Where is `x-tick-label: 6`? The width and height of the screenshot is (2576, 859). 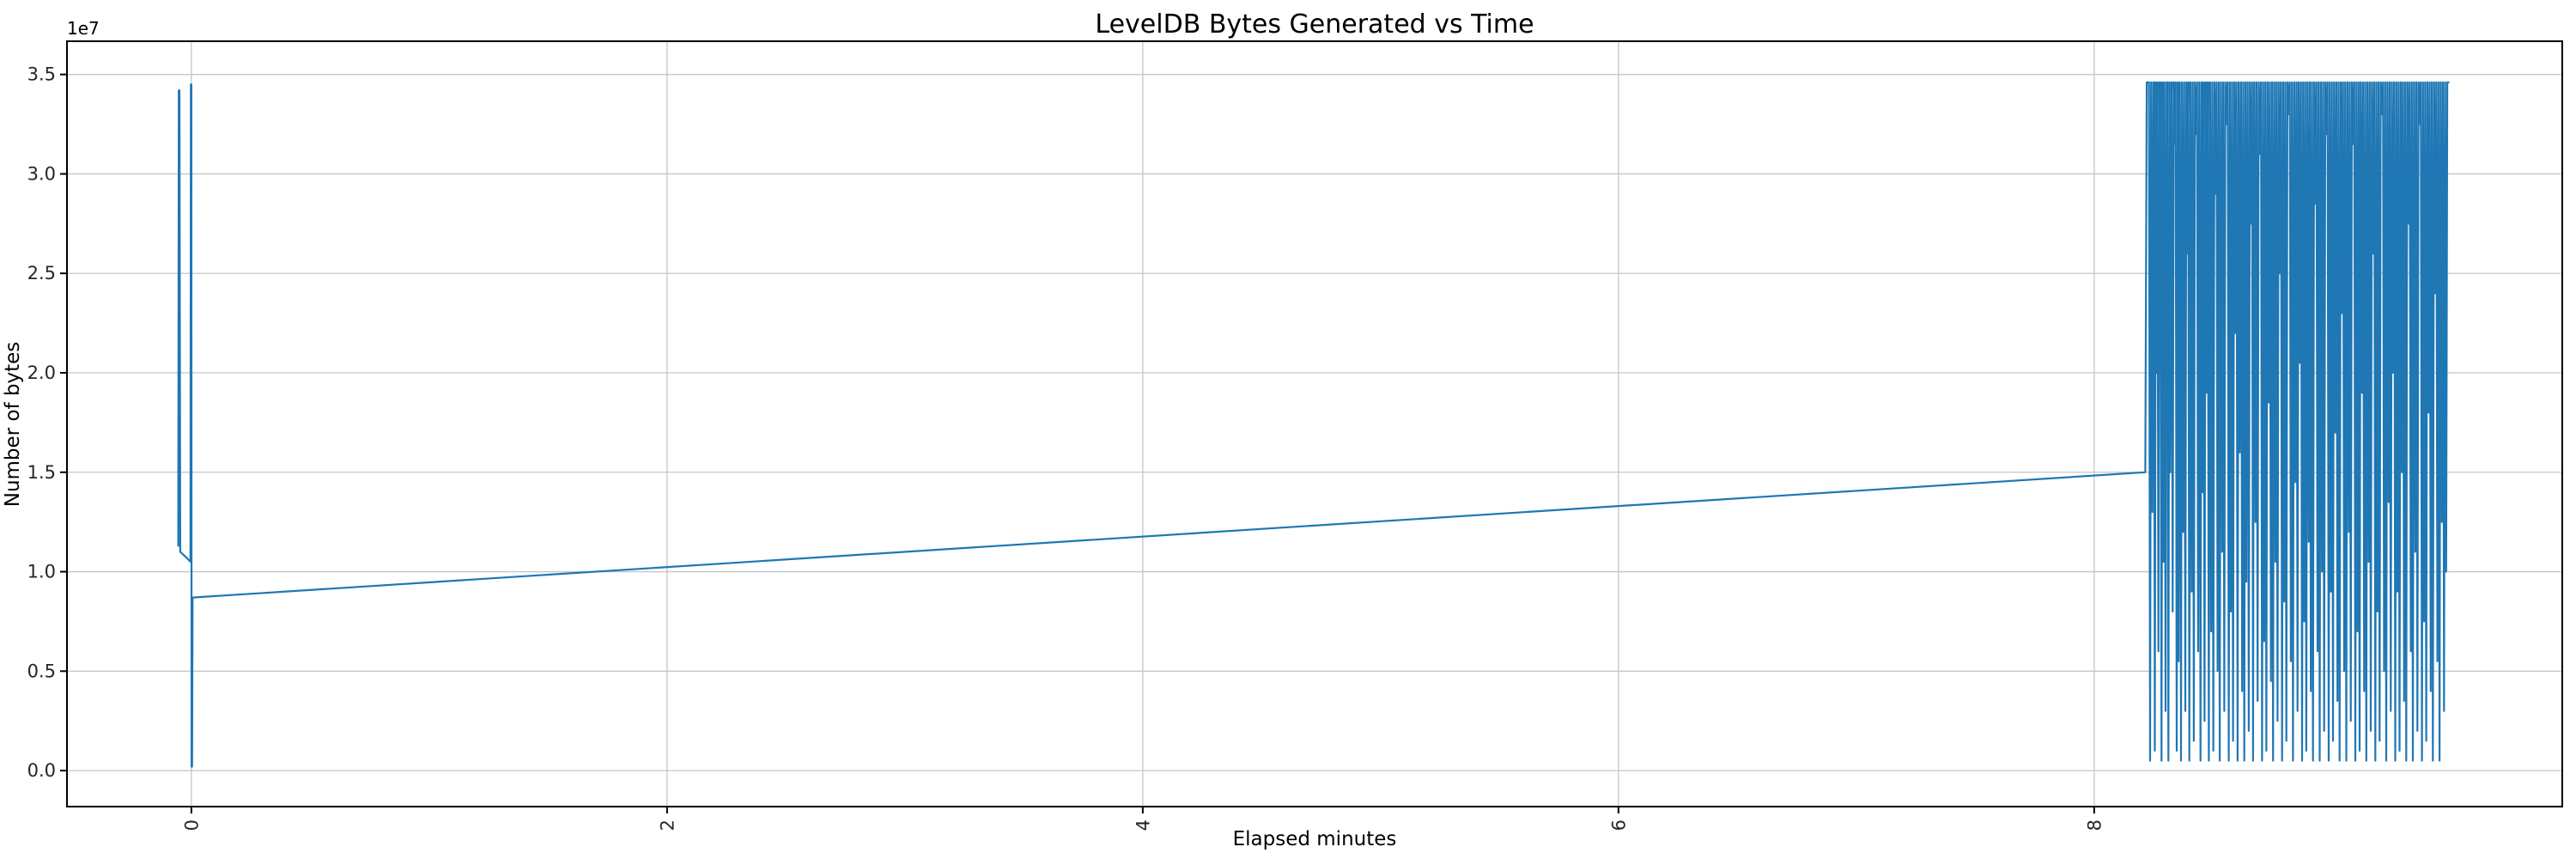 x-tick-label: 6 is located at coordinates (1619, 825).